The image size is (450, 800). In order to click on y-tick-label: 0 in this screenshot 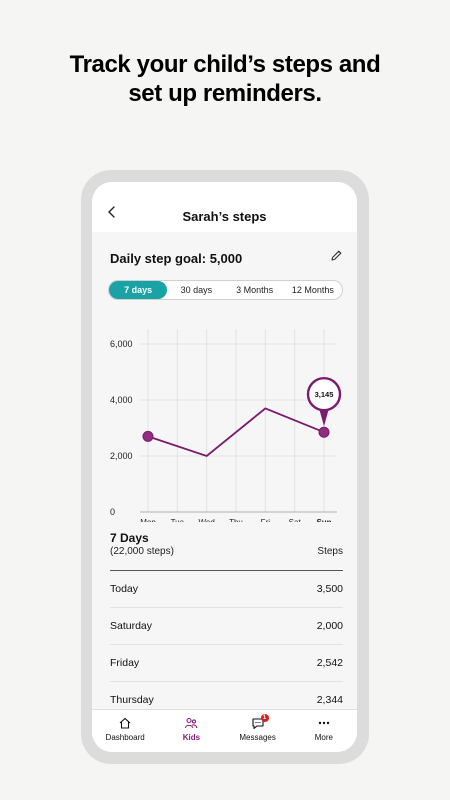, I will do `click(112, 512)`.